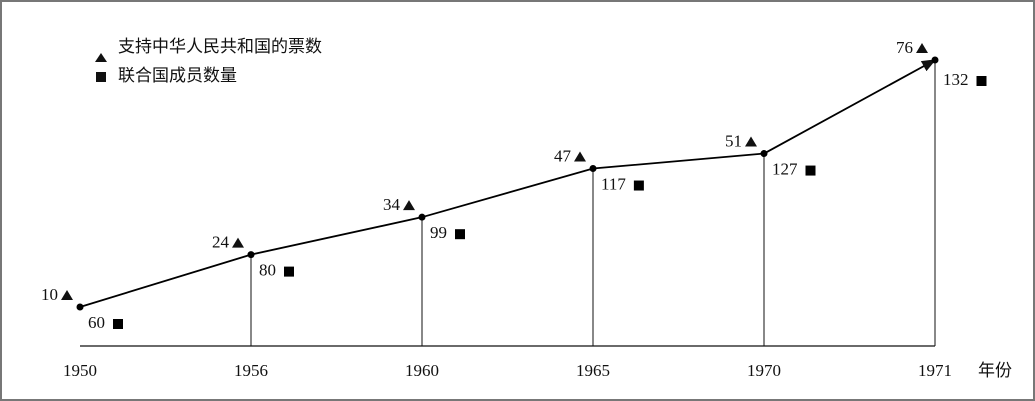 The width and height of the screenshot is (1035, 401). I want to click on legend-label: 支持中华人民共和国的票数, so click(220, 46).